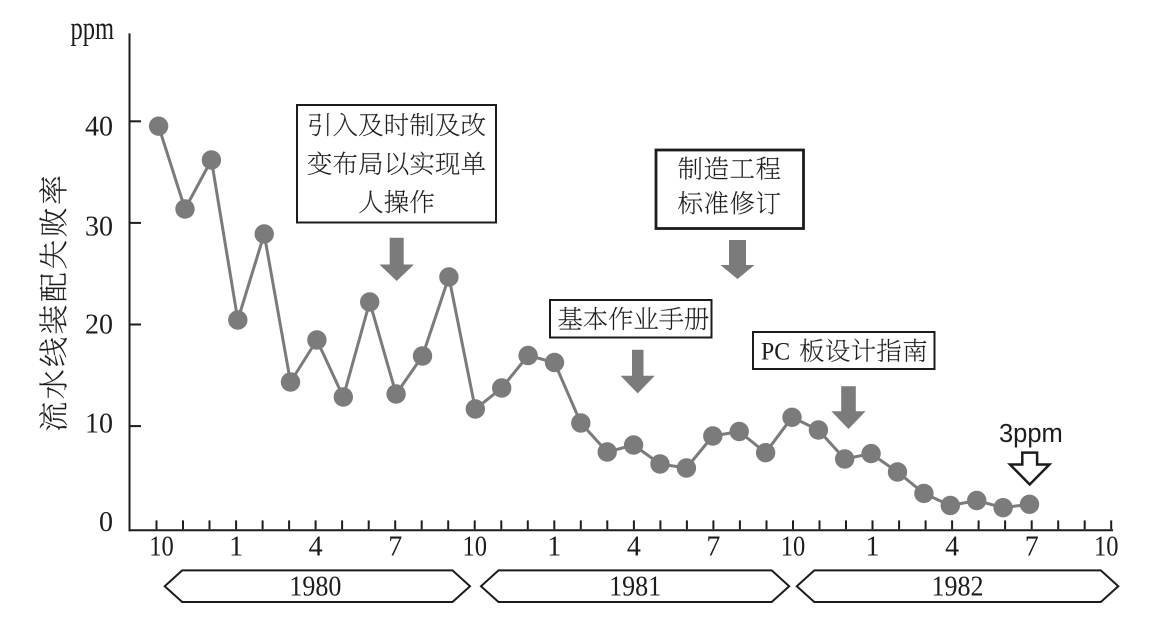 This screenshot has height=627, width=1152. I want to click on svg-text: 1980, so click(315, 587).